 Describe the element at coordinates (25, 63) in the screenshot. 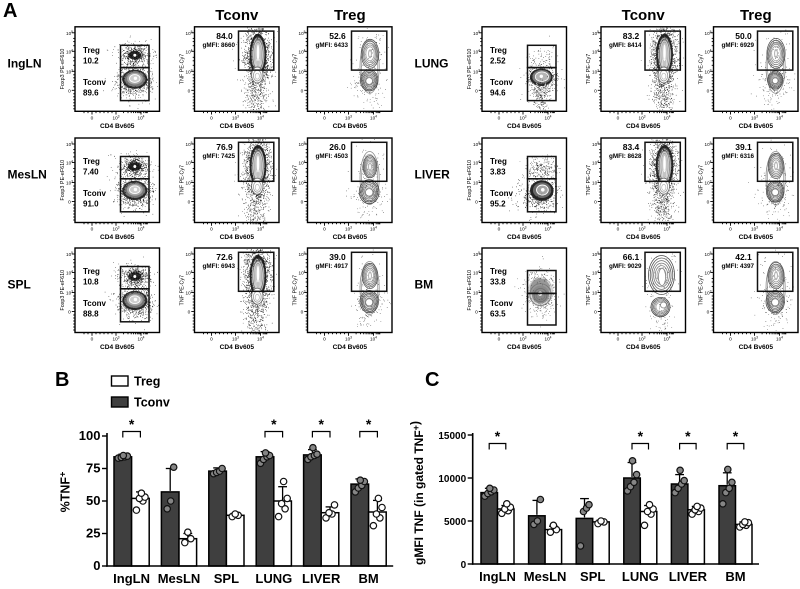

I see `svg-text: IngLN` at that location.